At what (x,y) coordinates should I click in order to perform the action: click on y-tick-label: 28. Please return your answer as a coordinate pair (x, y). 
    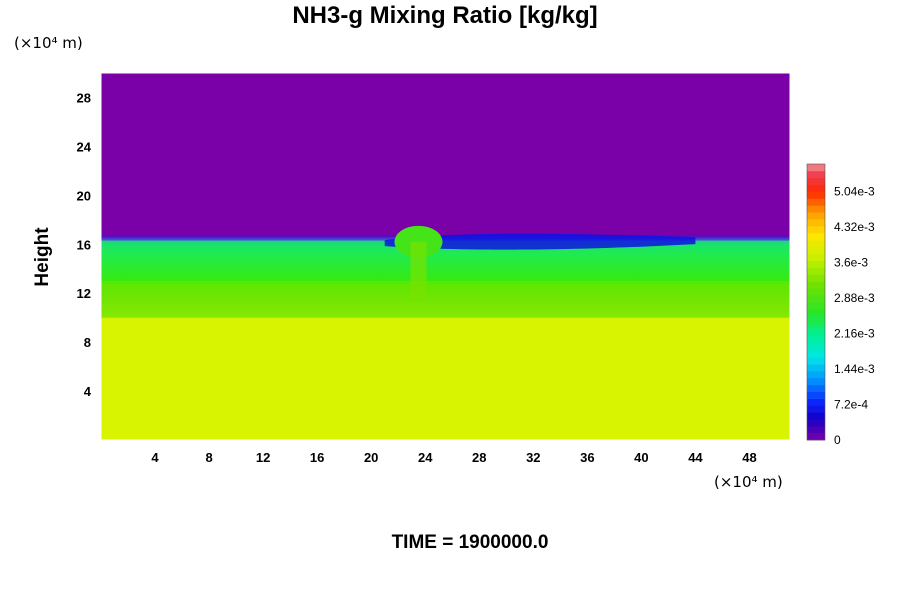
    Looking at the image, I should click on (84, 97).